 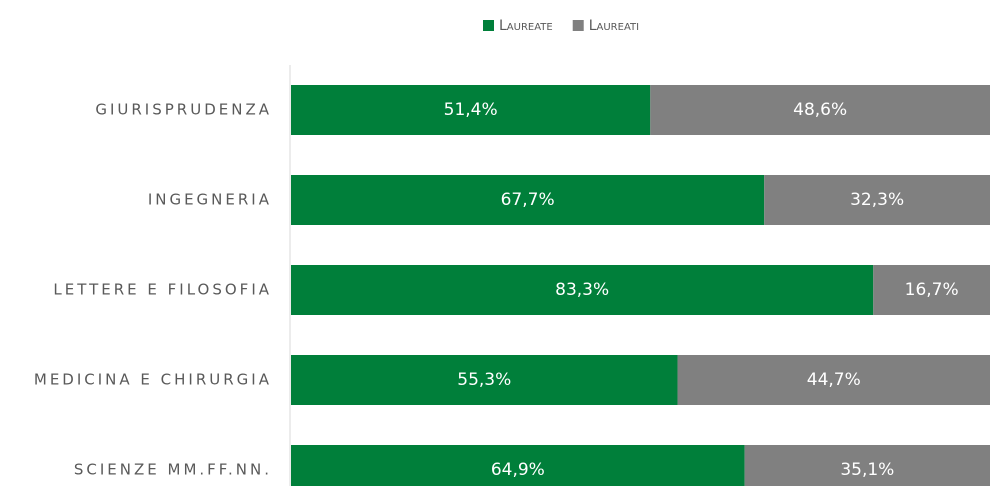 I want to click on value-label: 51,4%, so click(x=471, y=110).